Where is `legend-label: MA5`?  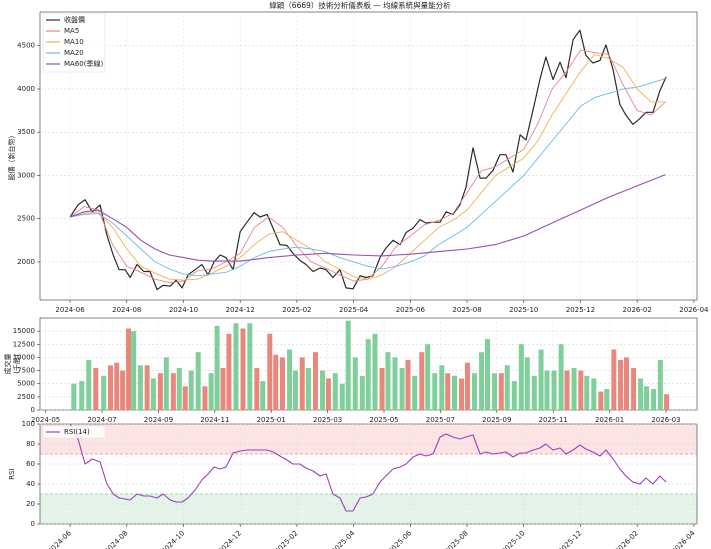
legend-label: MA5 is located at coordinates (71, 31).